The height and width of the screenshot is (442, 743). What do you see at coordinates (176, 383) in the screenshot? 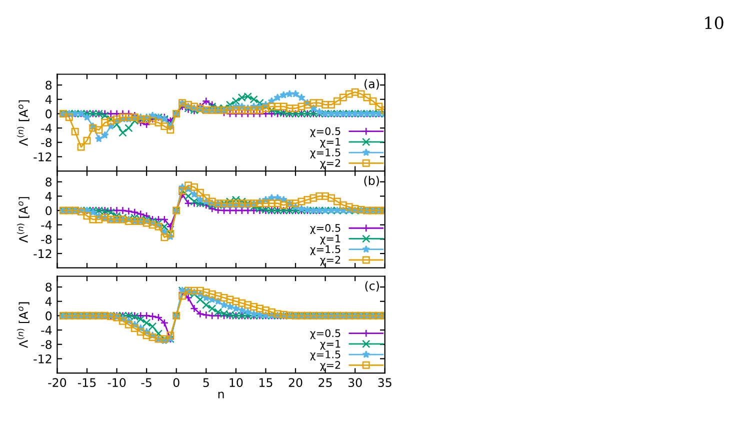
I see `x-tick-label: 0` at bounding box center [176, 383].